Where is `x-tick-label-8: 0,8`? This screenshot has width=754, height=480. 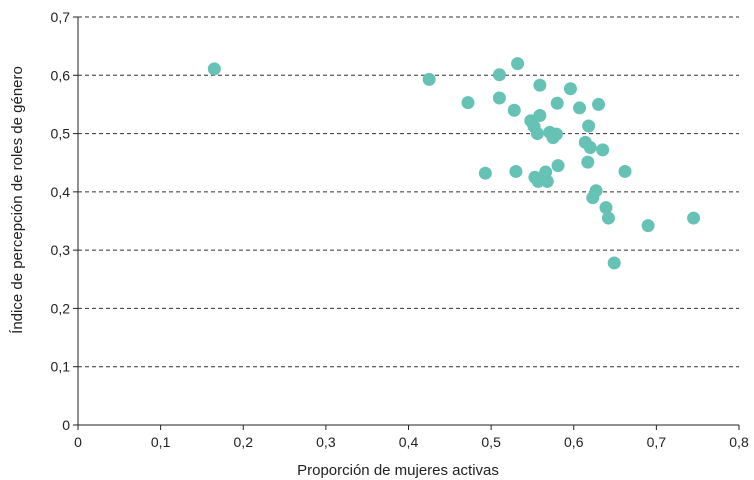 x-tick-label-8: 0,8 is located at coordinates (739, 442).